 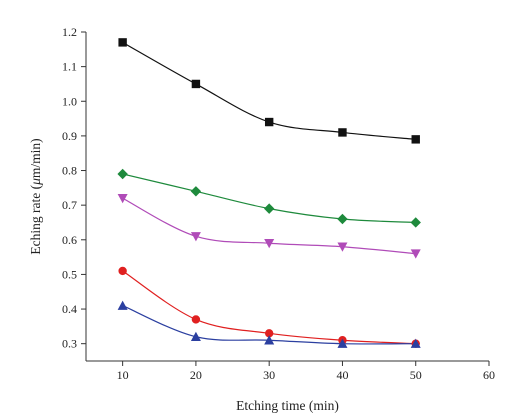 I want to click on y-tick-label: 0.9, so click(x=69, y=136).